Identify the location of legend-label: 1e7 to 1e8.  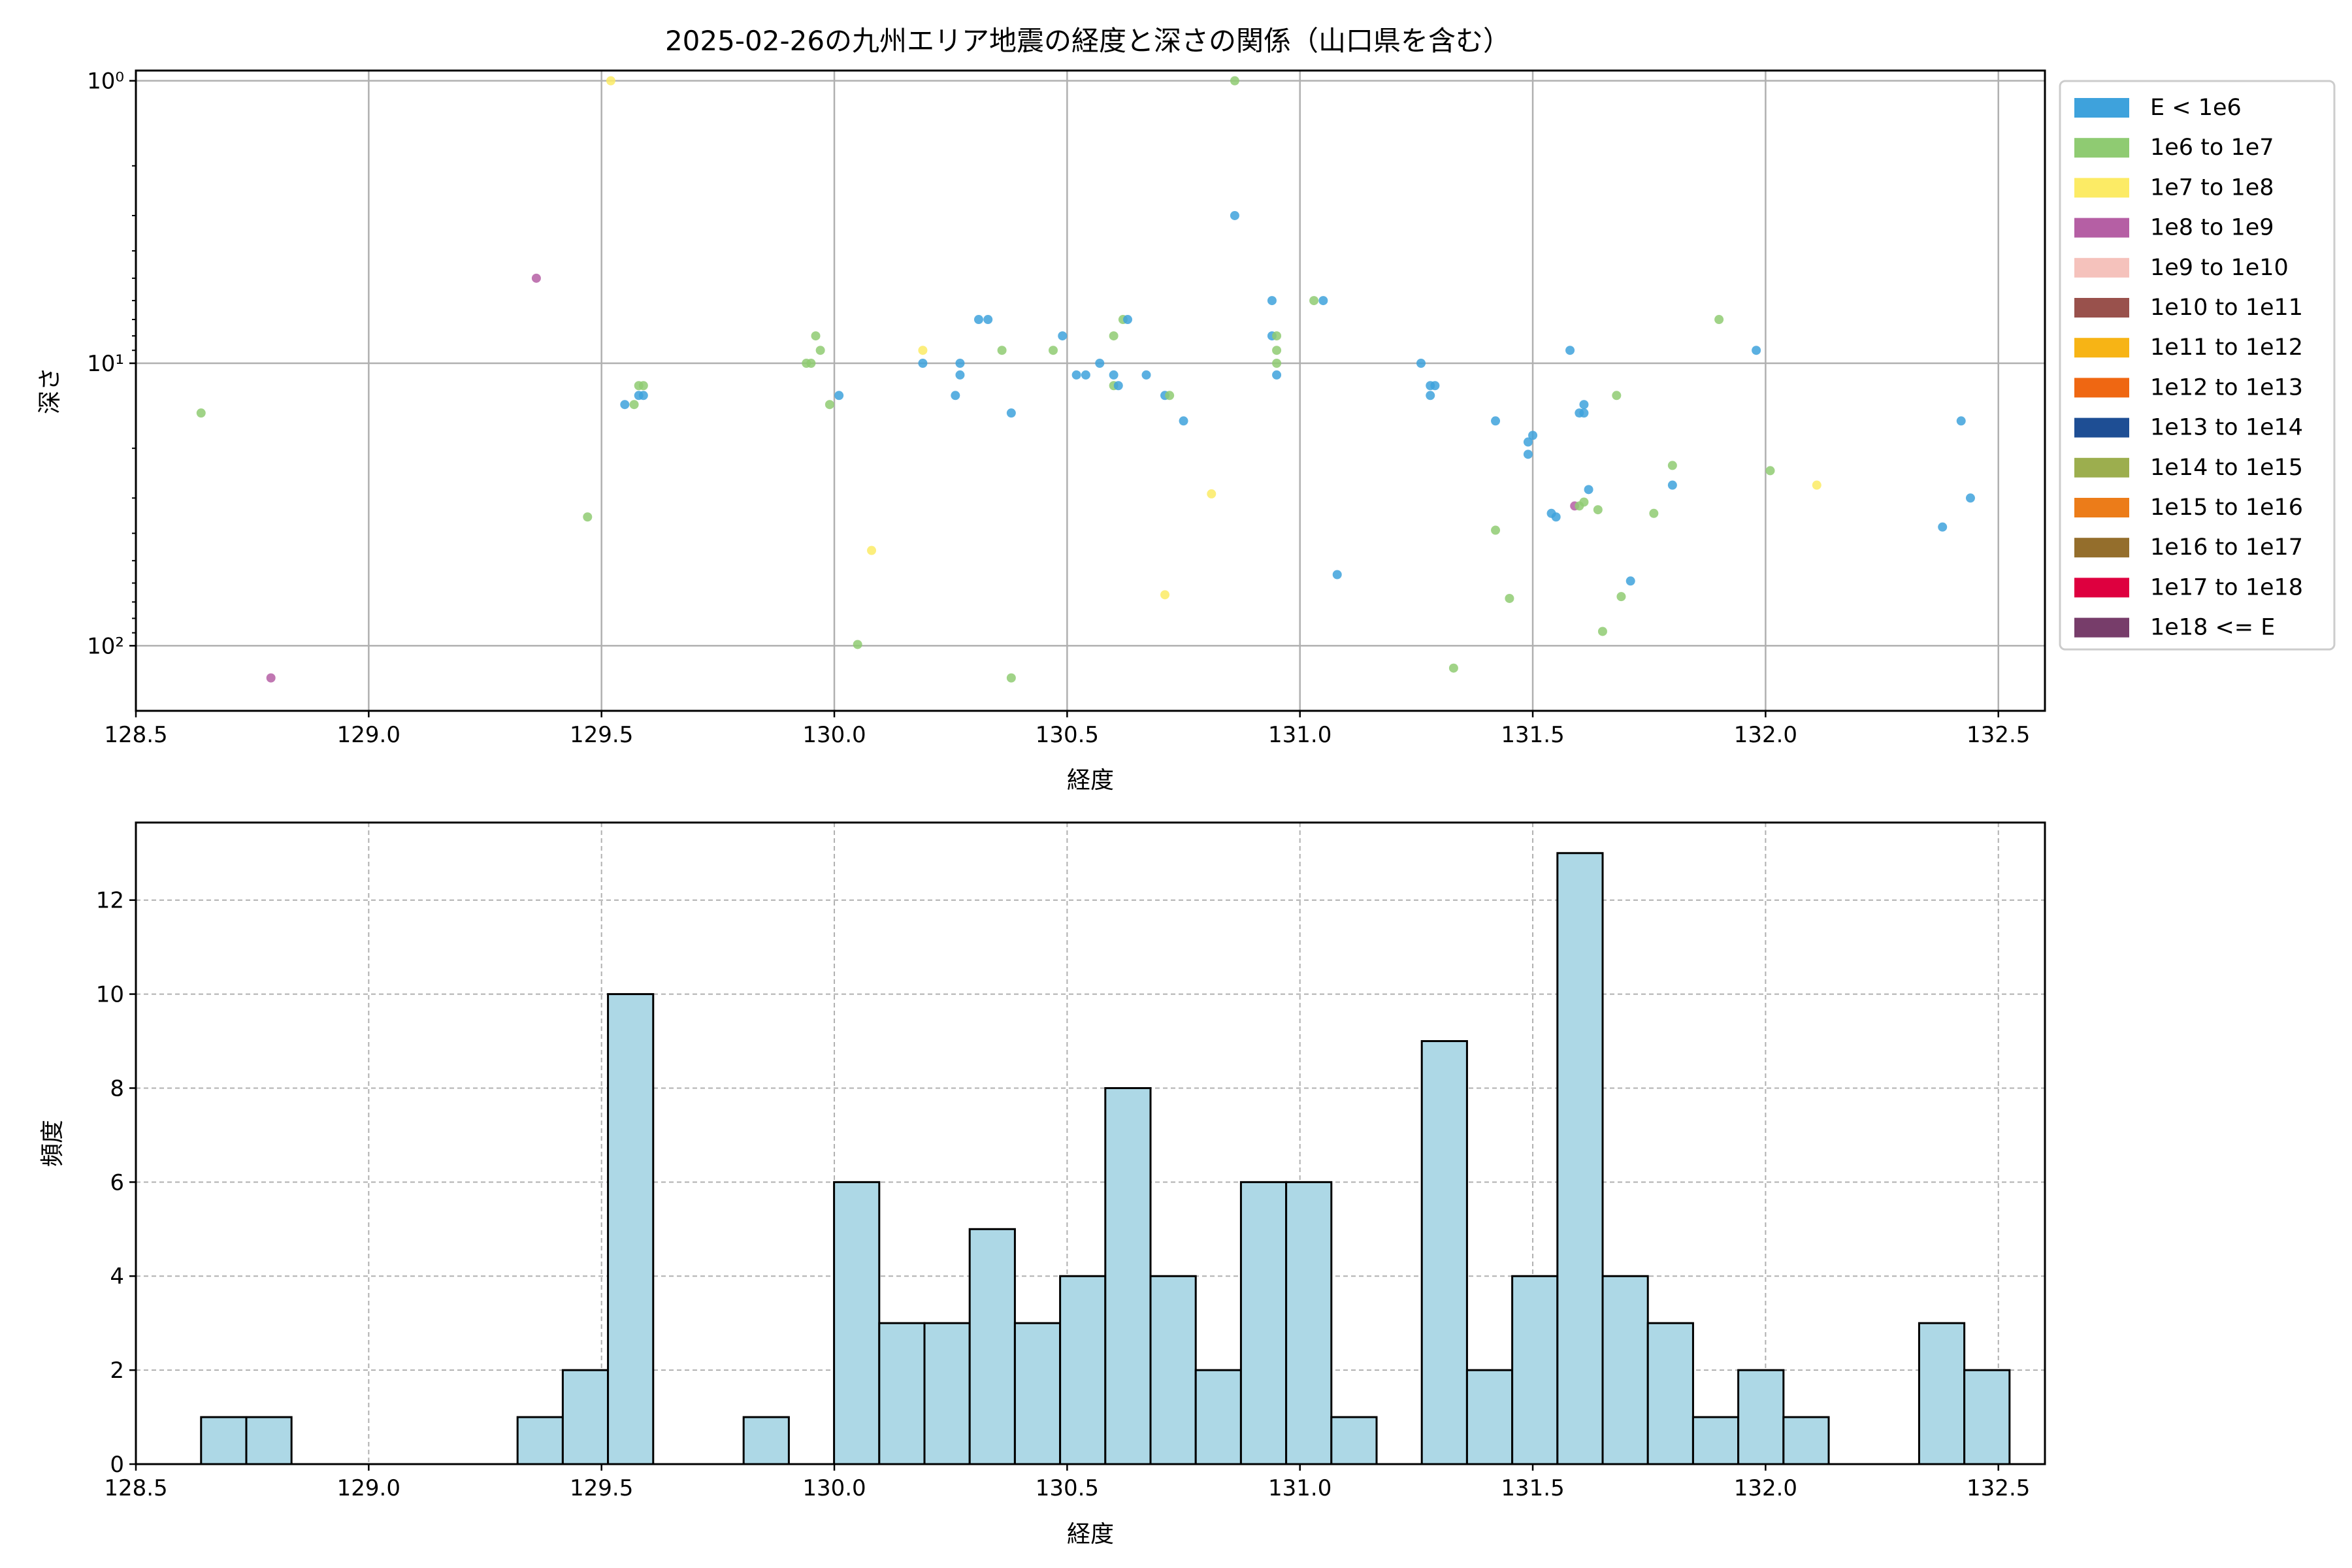
(2212, 187).